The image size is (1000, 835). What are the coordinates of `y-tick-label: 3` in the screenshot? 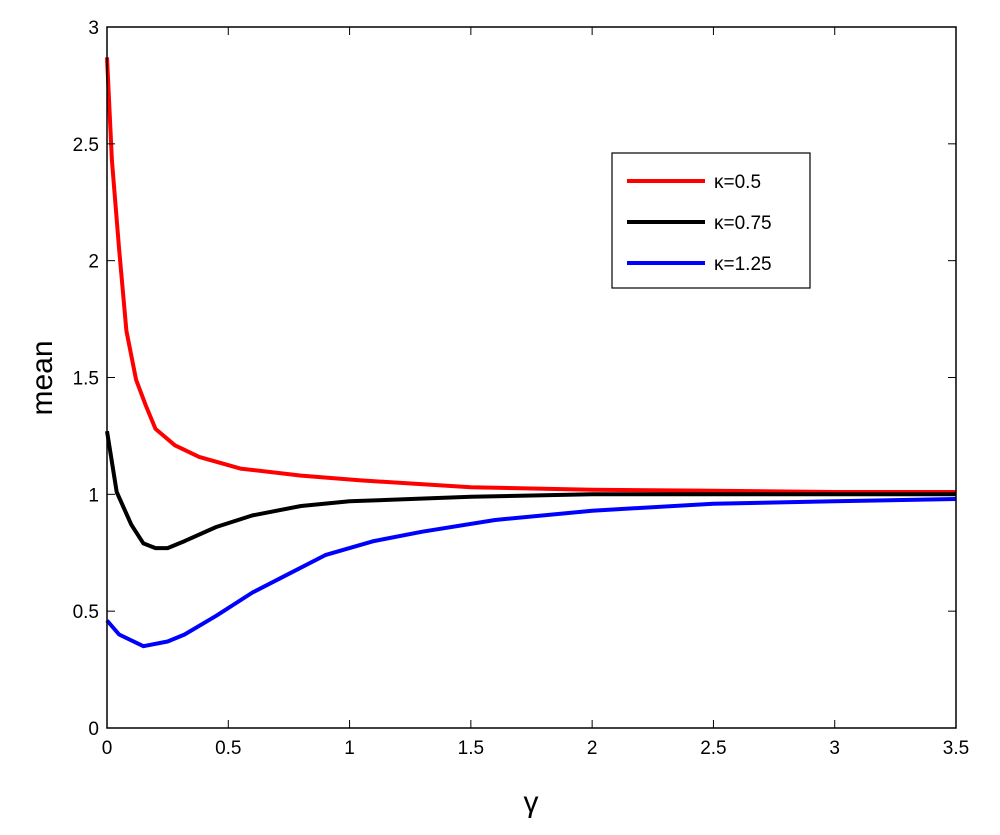 It's located at (93, 28).